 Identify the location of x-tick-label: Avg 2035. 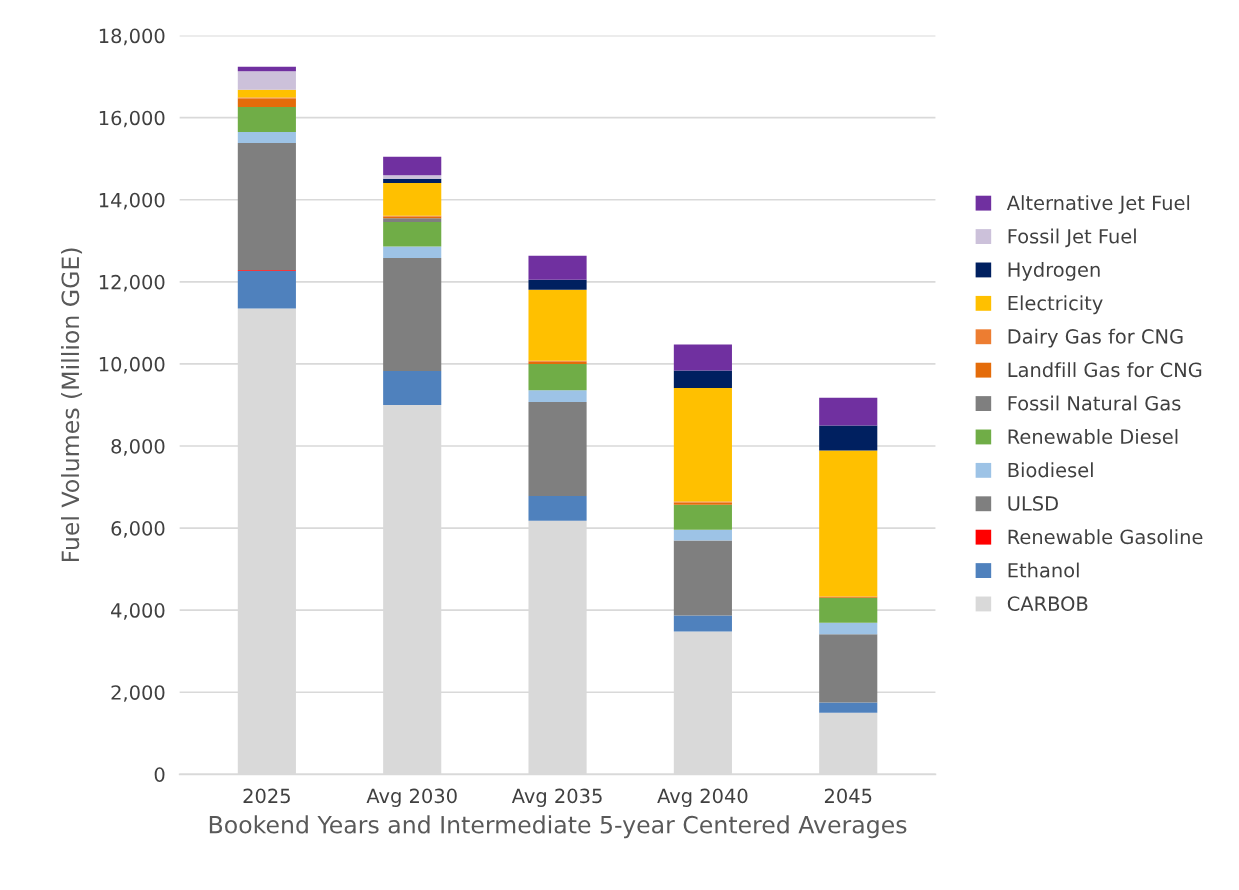
(556, 798).